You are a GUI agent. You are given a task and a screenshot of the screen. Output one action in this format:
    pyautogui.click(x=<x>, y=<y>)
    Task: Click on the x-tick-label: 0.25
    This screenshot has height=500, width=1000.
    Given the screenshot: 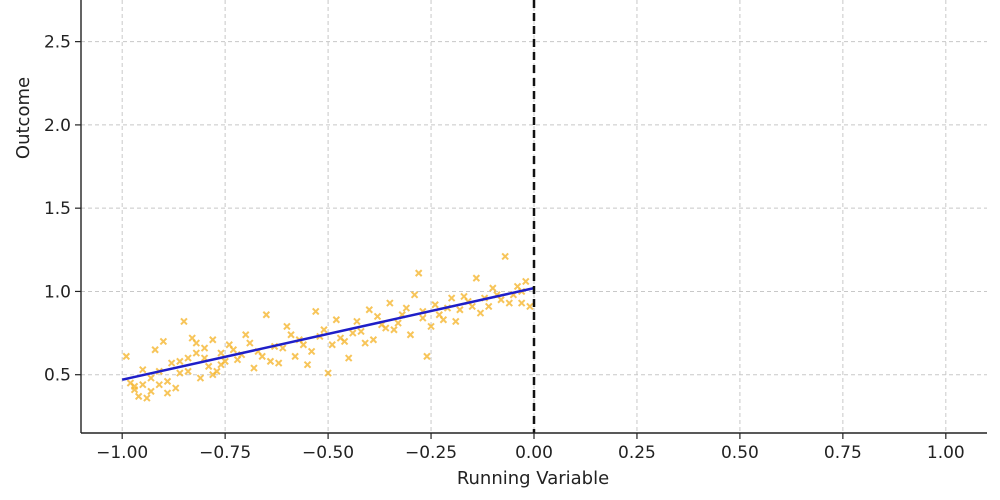 What is the action you would take?
    pyautogui.click(x=637, y=453)
    